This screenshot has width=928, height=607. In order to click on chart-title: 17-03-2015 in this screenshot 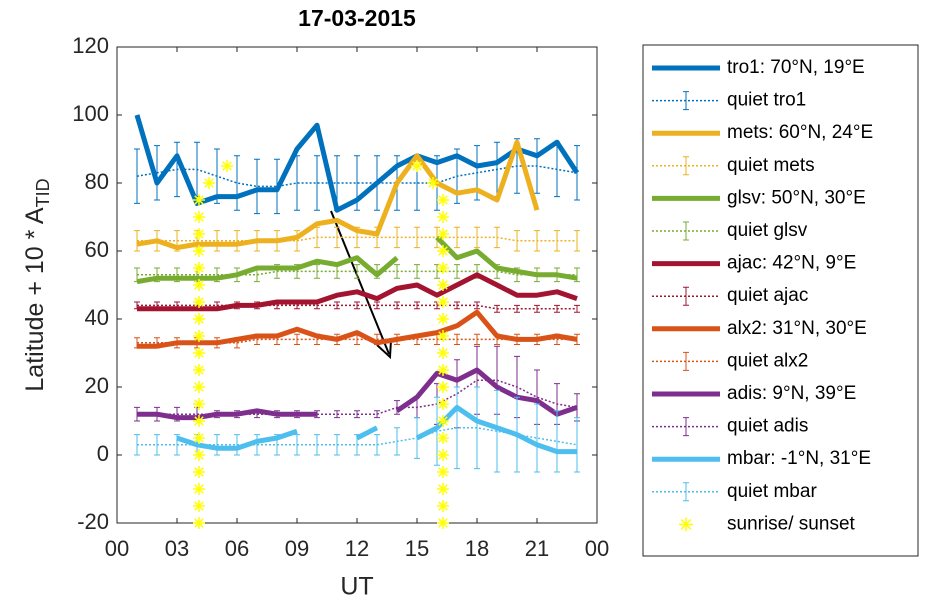, I will do `click(357, 18)`.